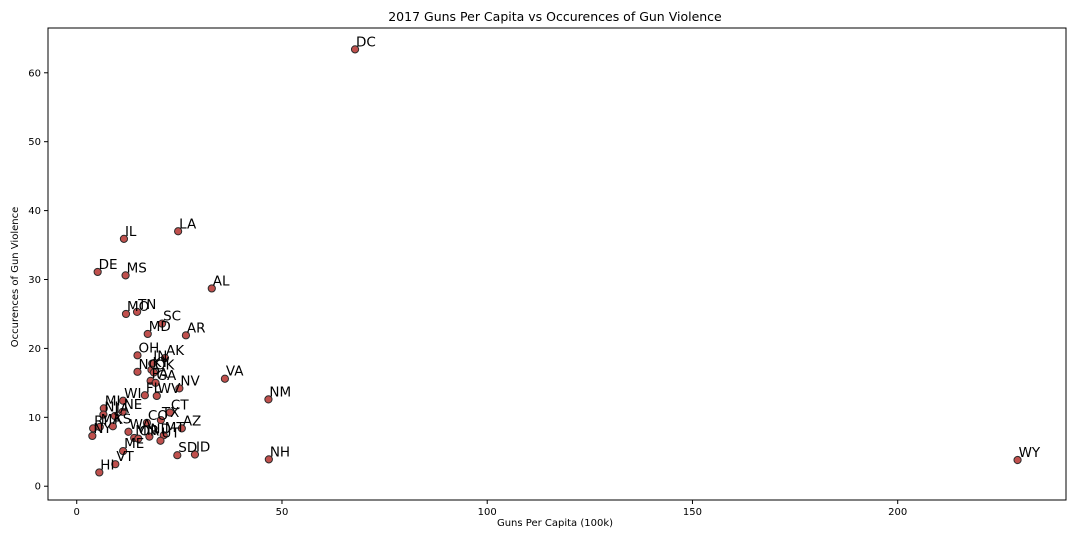 This screenshot has width=1080, height=540. What do you see at coordinates (268, 399) in the screenshot?
I see `data-point-nm` at bounding box center [268, 399].